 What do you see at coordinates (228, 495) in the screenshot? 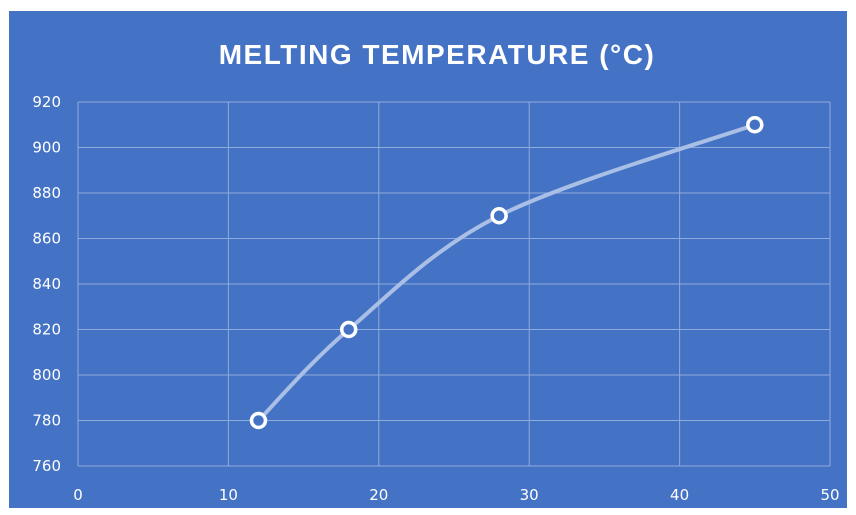
I see `x-tick-label-10: 10` at bounding box center [228, 495].